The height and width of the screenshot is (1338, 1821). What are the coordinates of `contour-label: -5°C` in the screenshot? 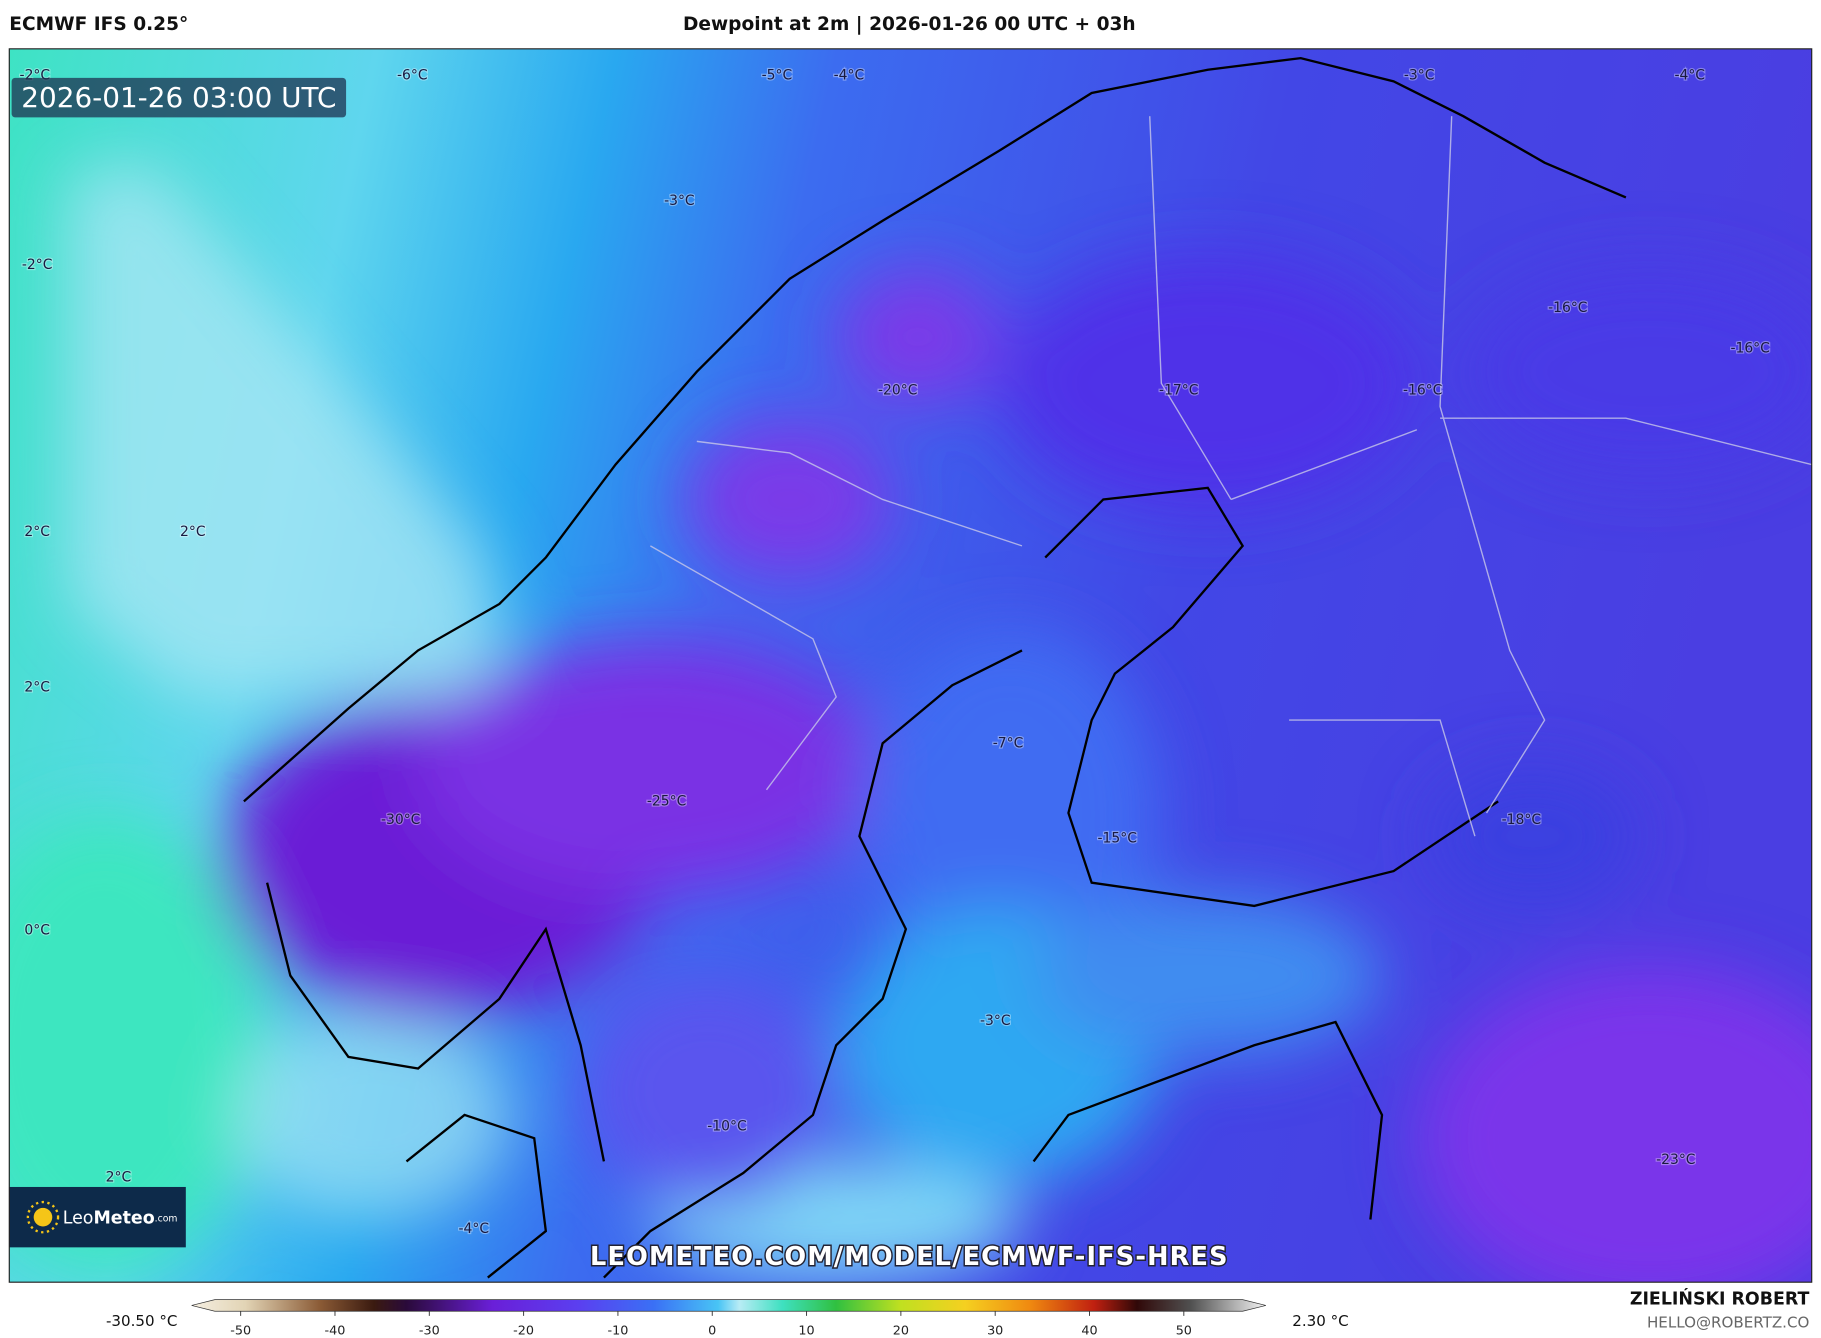 It's located at (777, 76).